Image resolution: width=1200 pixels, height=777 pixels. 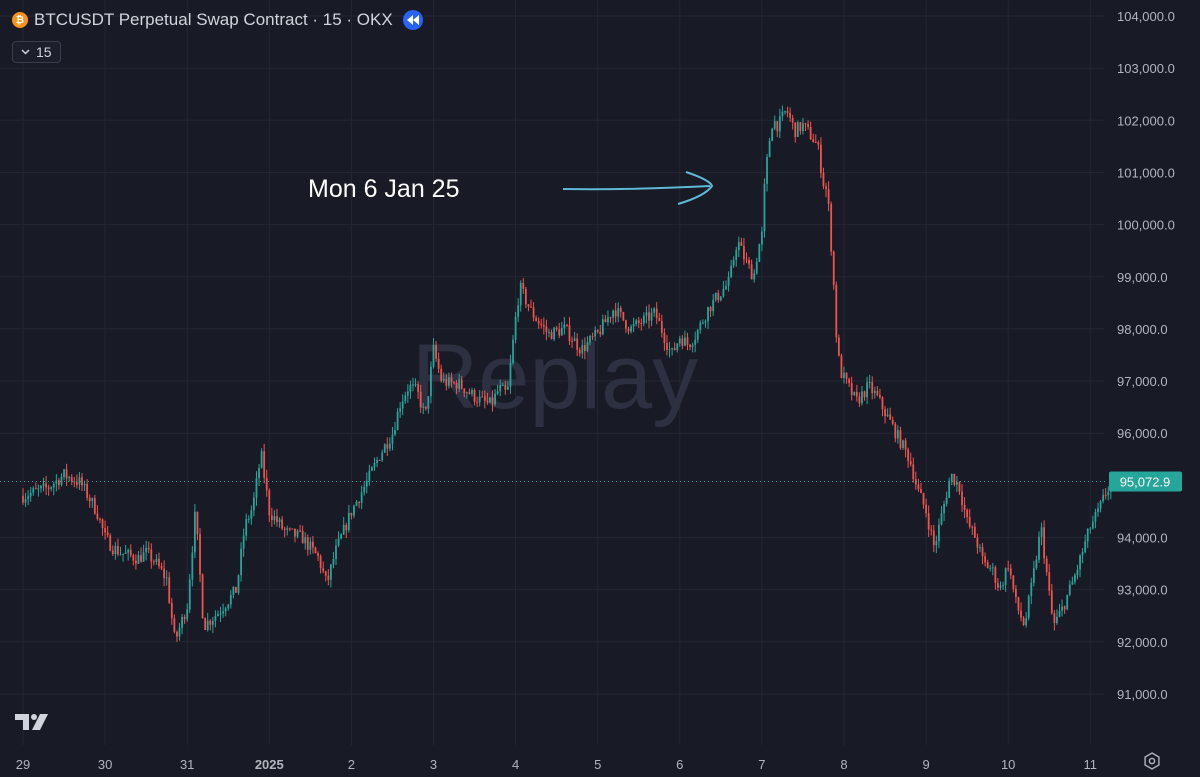 What do you see at coordinates (1091, 764) in the screenshot?
I see `x-tick-label: 11` at bounding box center [1091, 764].